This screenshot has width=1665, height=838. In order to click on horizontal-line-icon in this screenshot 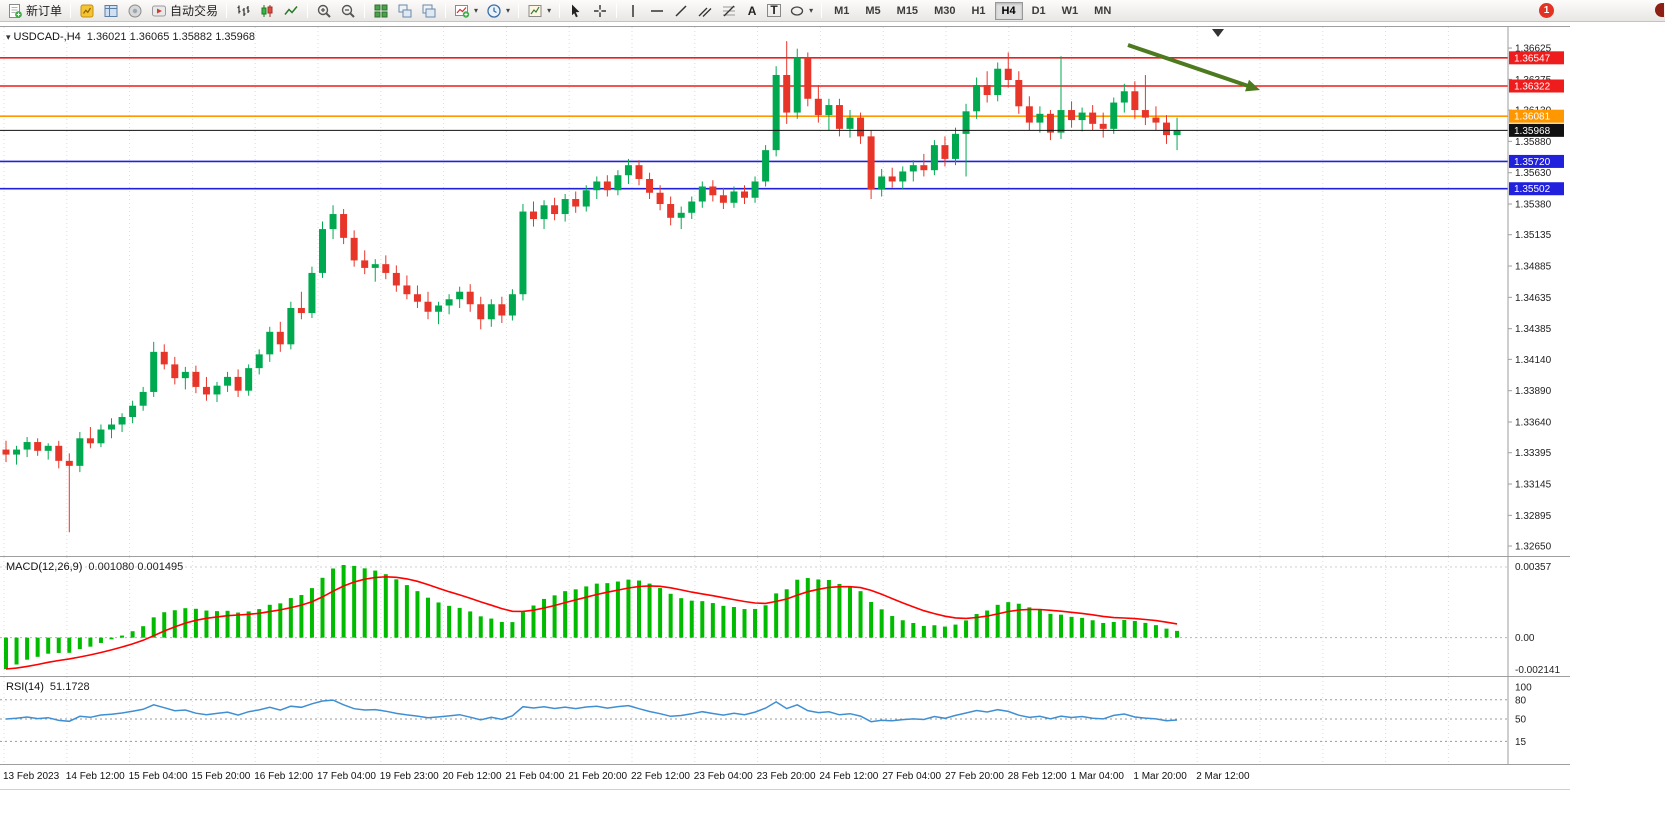, I will do `click(657, 10)`.